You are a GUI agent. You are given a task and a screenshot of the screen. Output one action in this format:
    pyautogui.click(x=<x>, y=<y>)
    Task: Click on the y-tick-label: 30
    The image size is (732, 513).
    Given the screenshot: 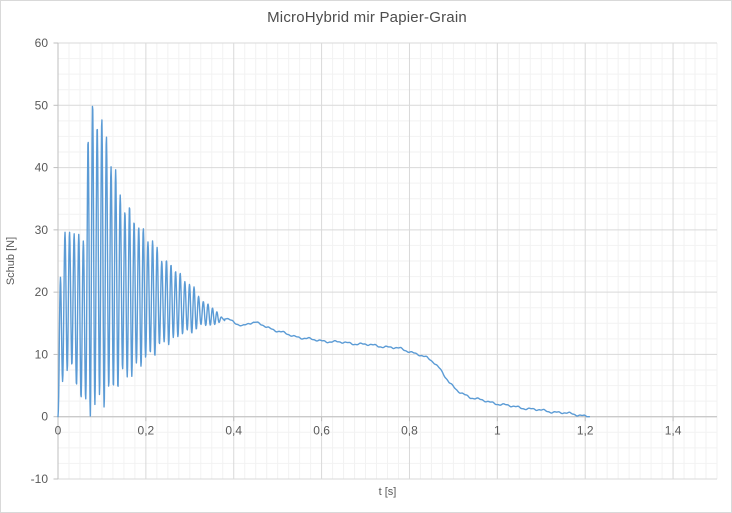 What is the action you would take?
    pyautogui.click(x=42, y=230)
    